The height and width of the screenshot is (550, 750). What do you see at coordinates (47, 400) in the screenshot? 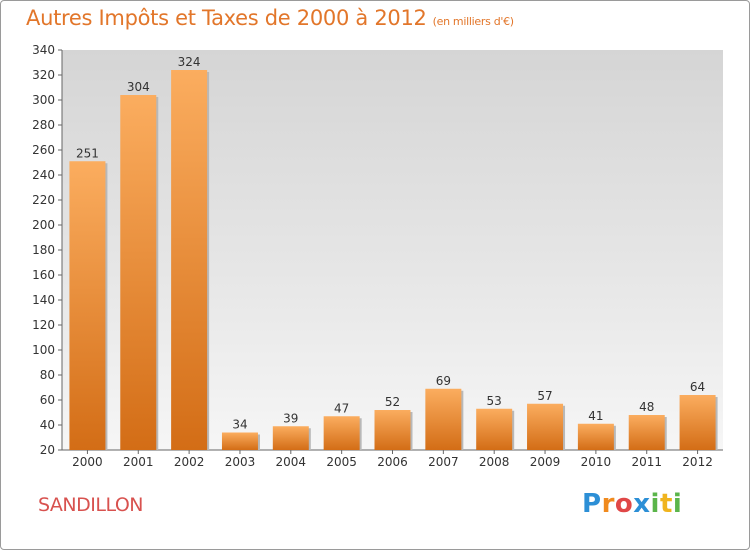
I see `y-tick-label: 60` at bounding box center [47, 400].